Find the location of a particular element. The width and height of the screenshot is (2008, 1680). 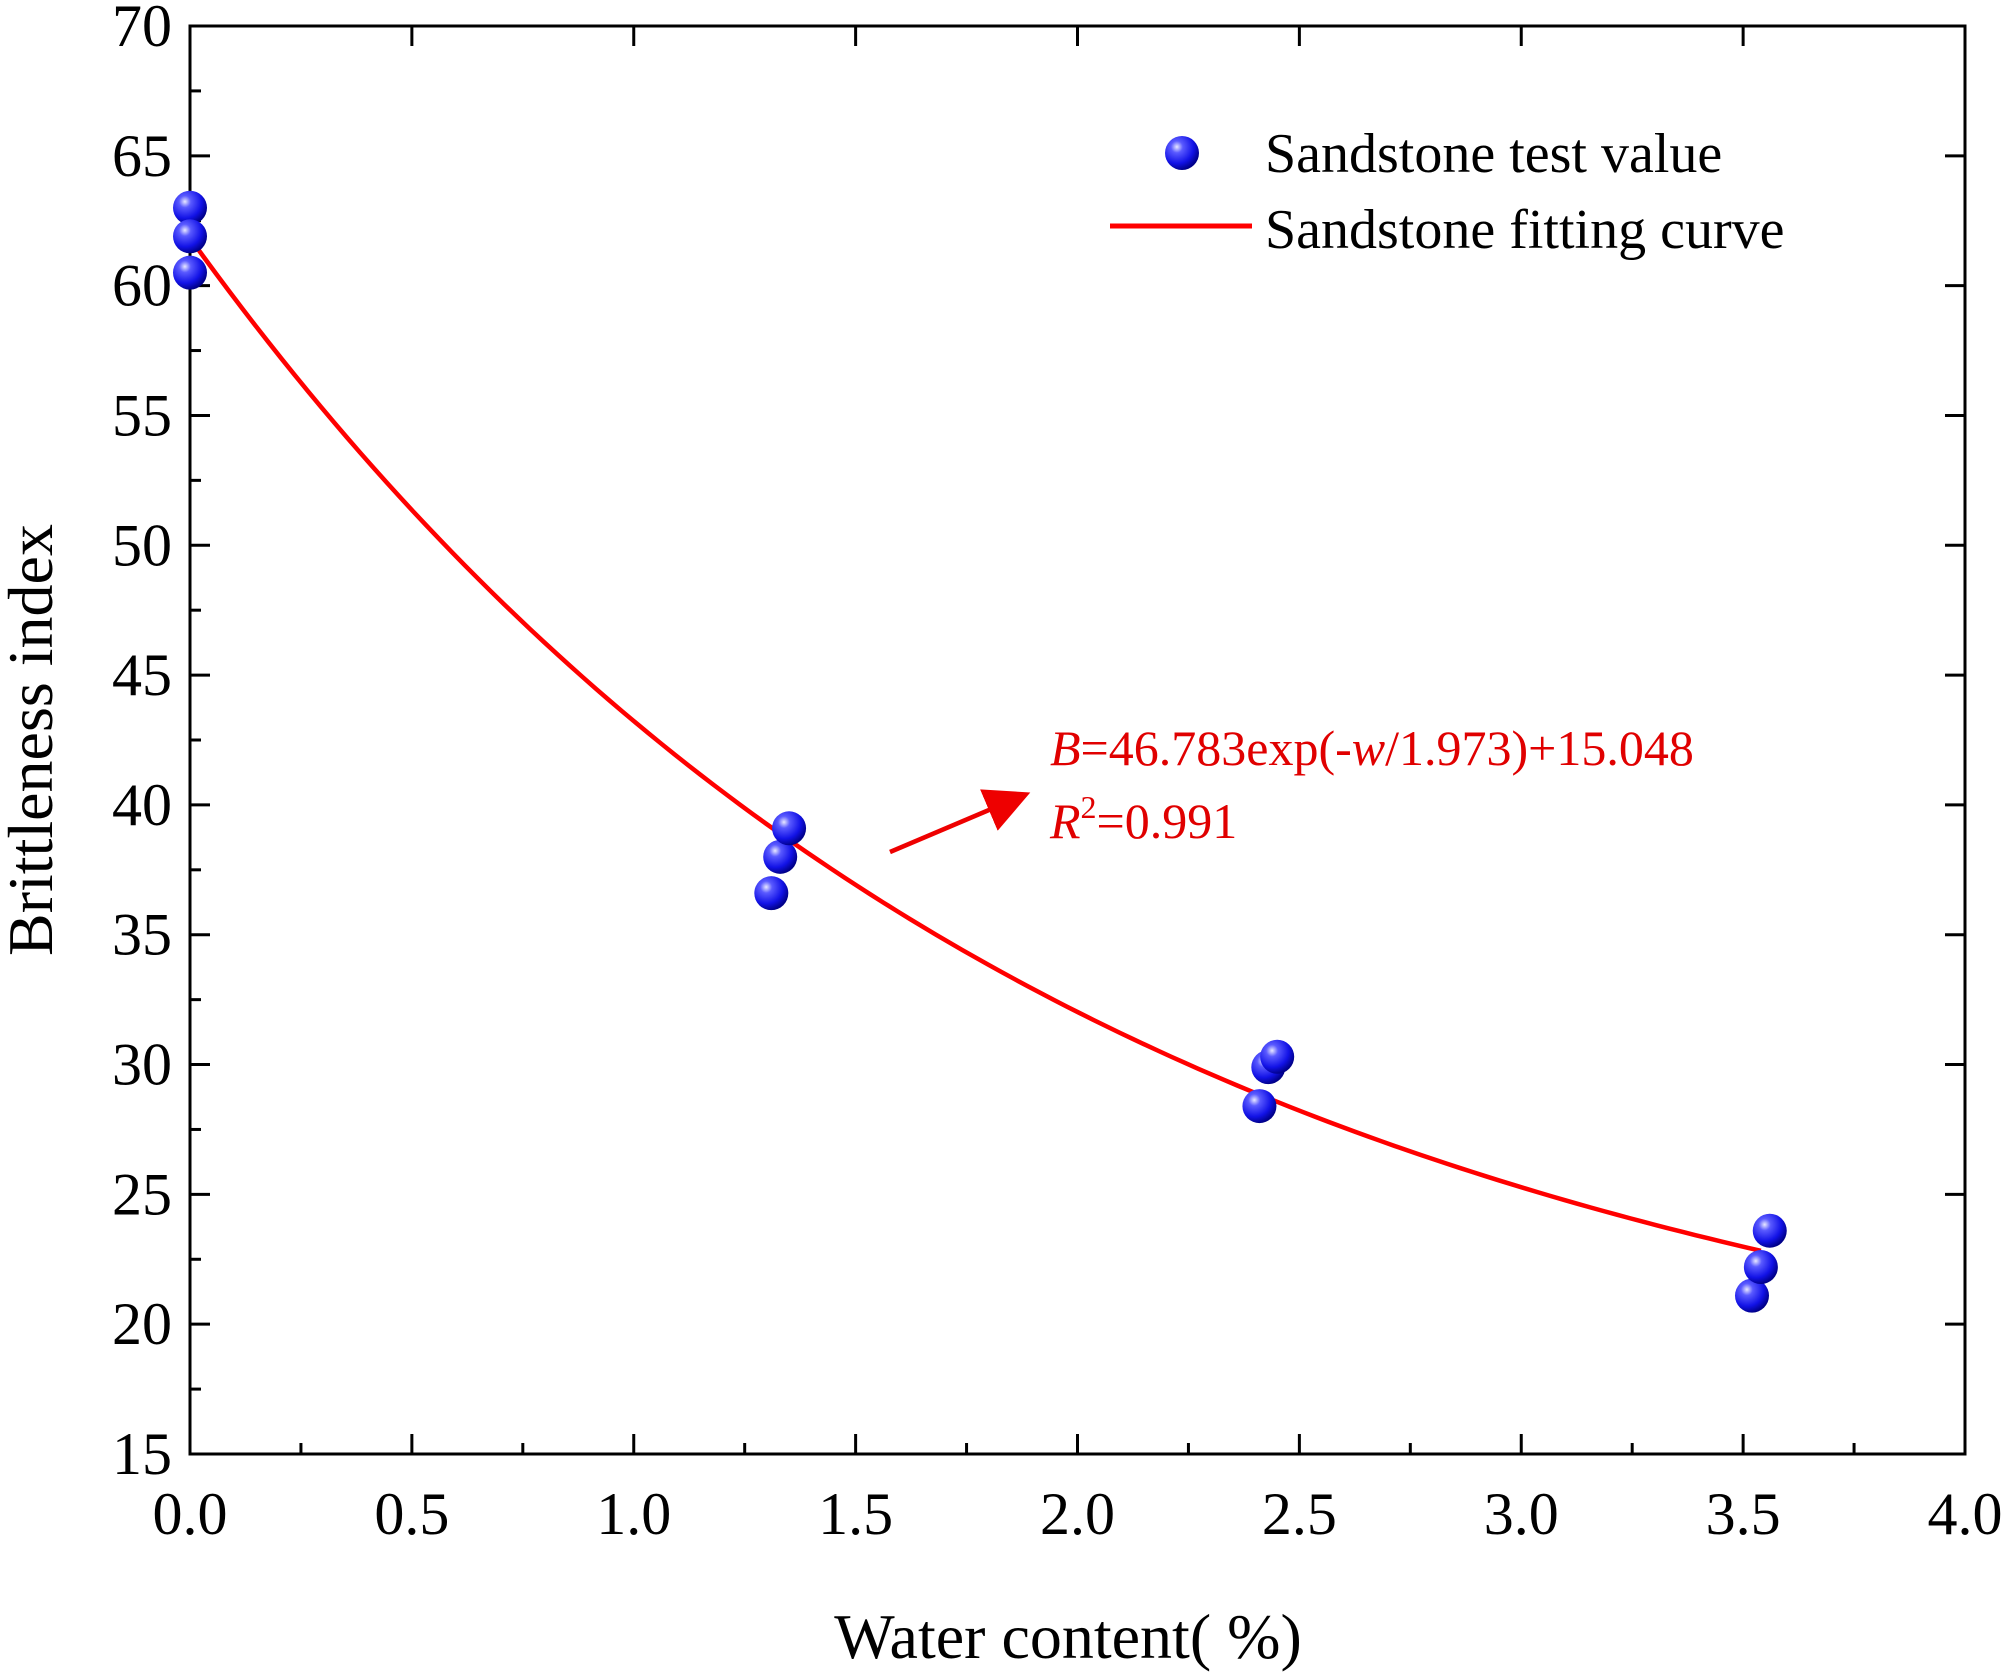

y-tick-label: 35 is located at coordinates (142, 935).